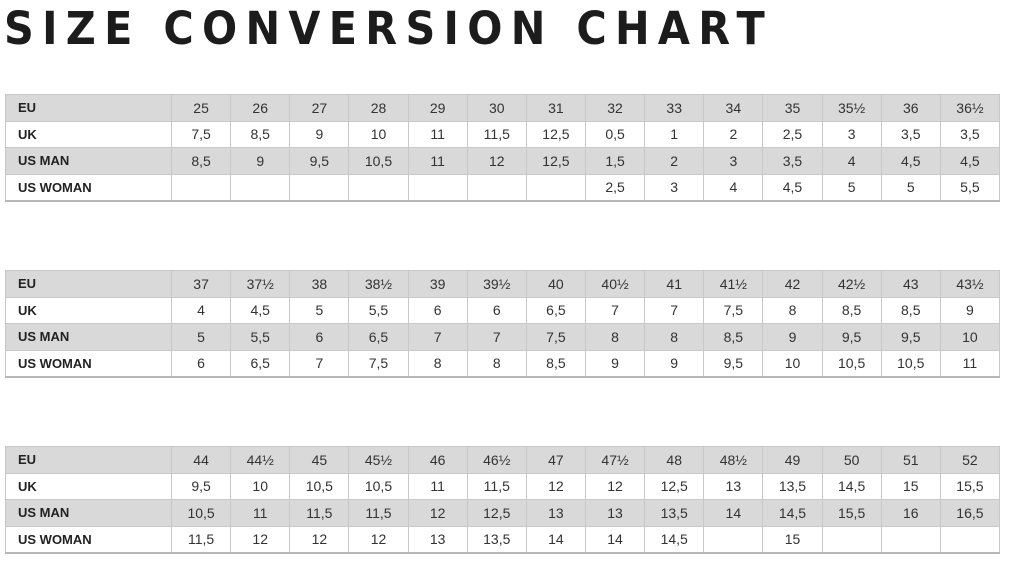 This screenshot has width=1012, height=565. Describe the element at coordinates (437, 108) in the screenshot. I see `size-cell: 29` at that location.